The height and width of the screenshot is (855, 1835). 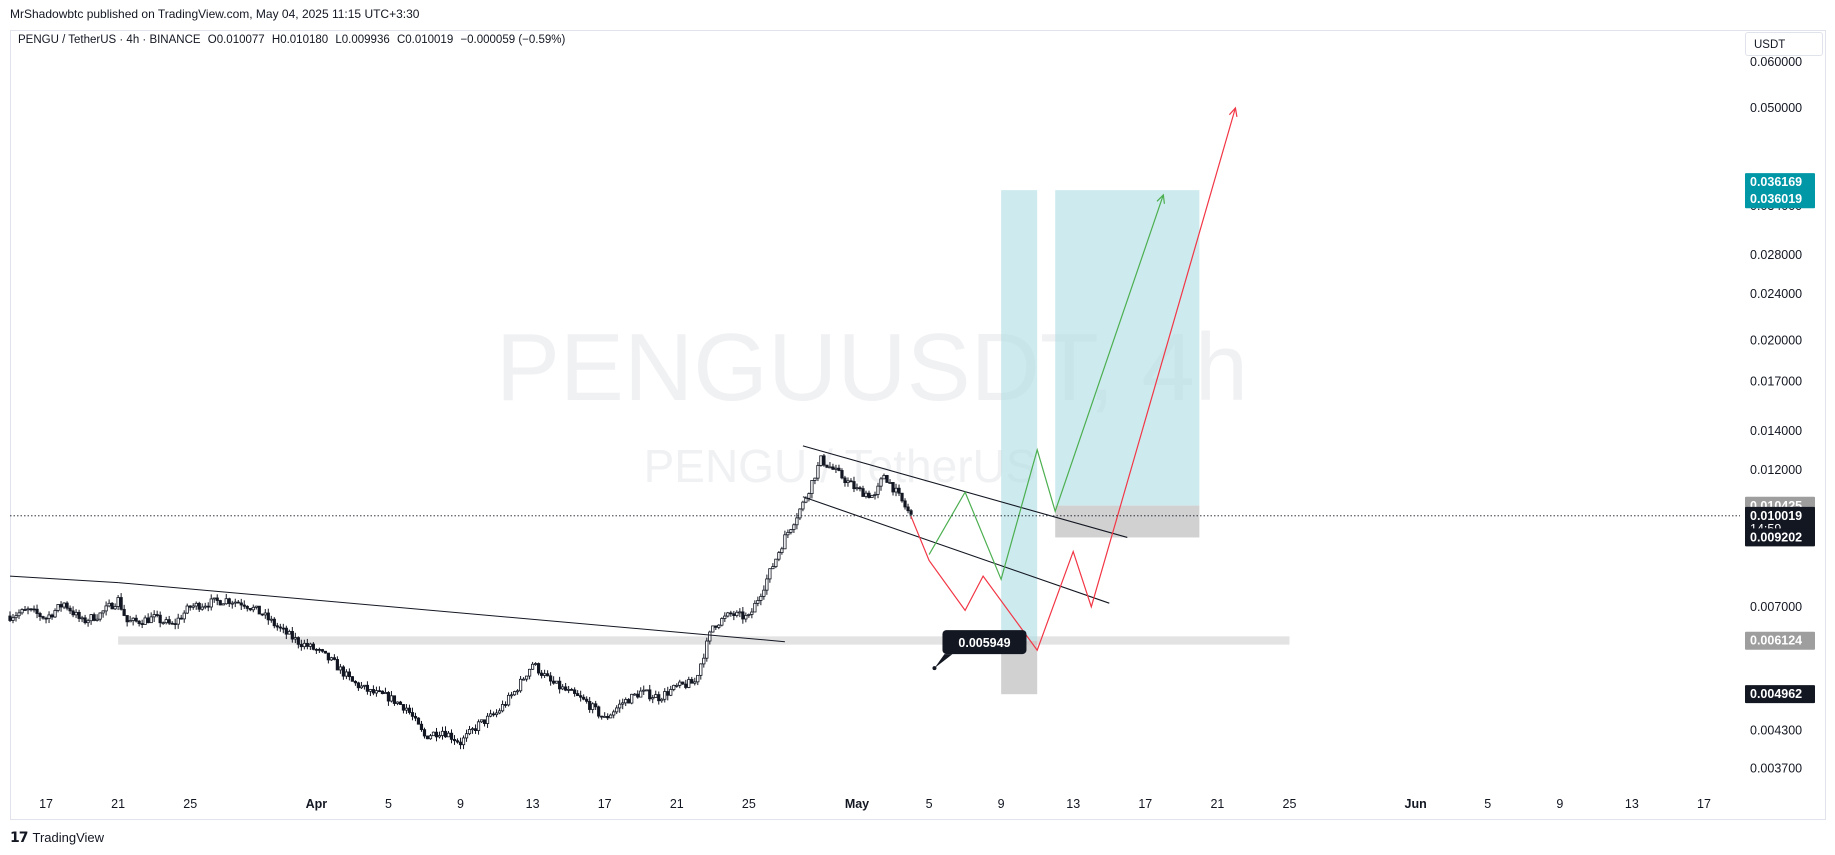 I want to click on currency-selector: USDT, so click(x=1784, y=44).